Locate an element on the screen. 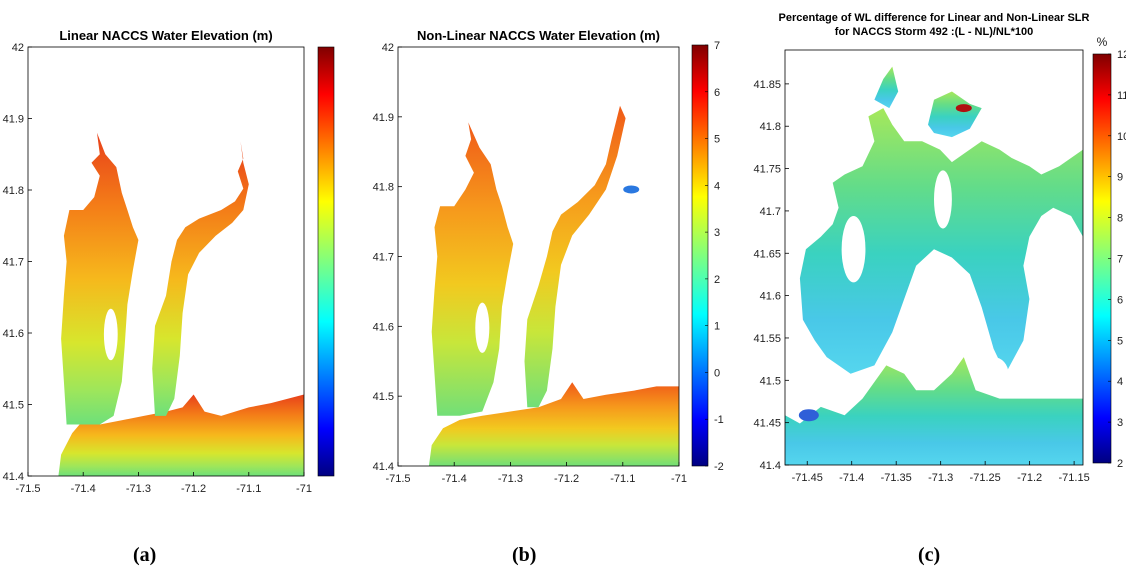 This screenshot has width=1126, height=581. y-tick-label: 41.65 is located at coordinates (767, 254).